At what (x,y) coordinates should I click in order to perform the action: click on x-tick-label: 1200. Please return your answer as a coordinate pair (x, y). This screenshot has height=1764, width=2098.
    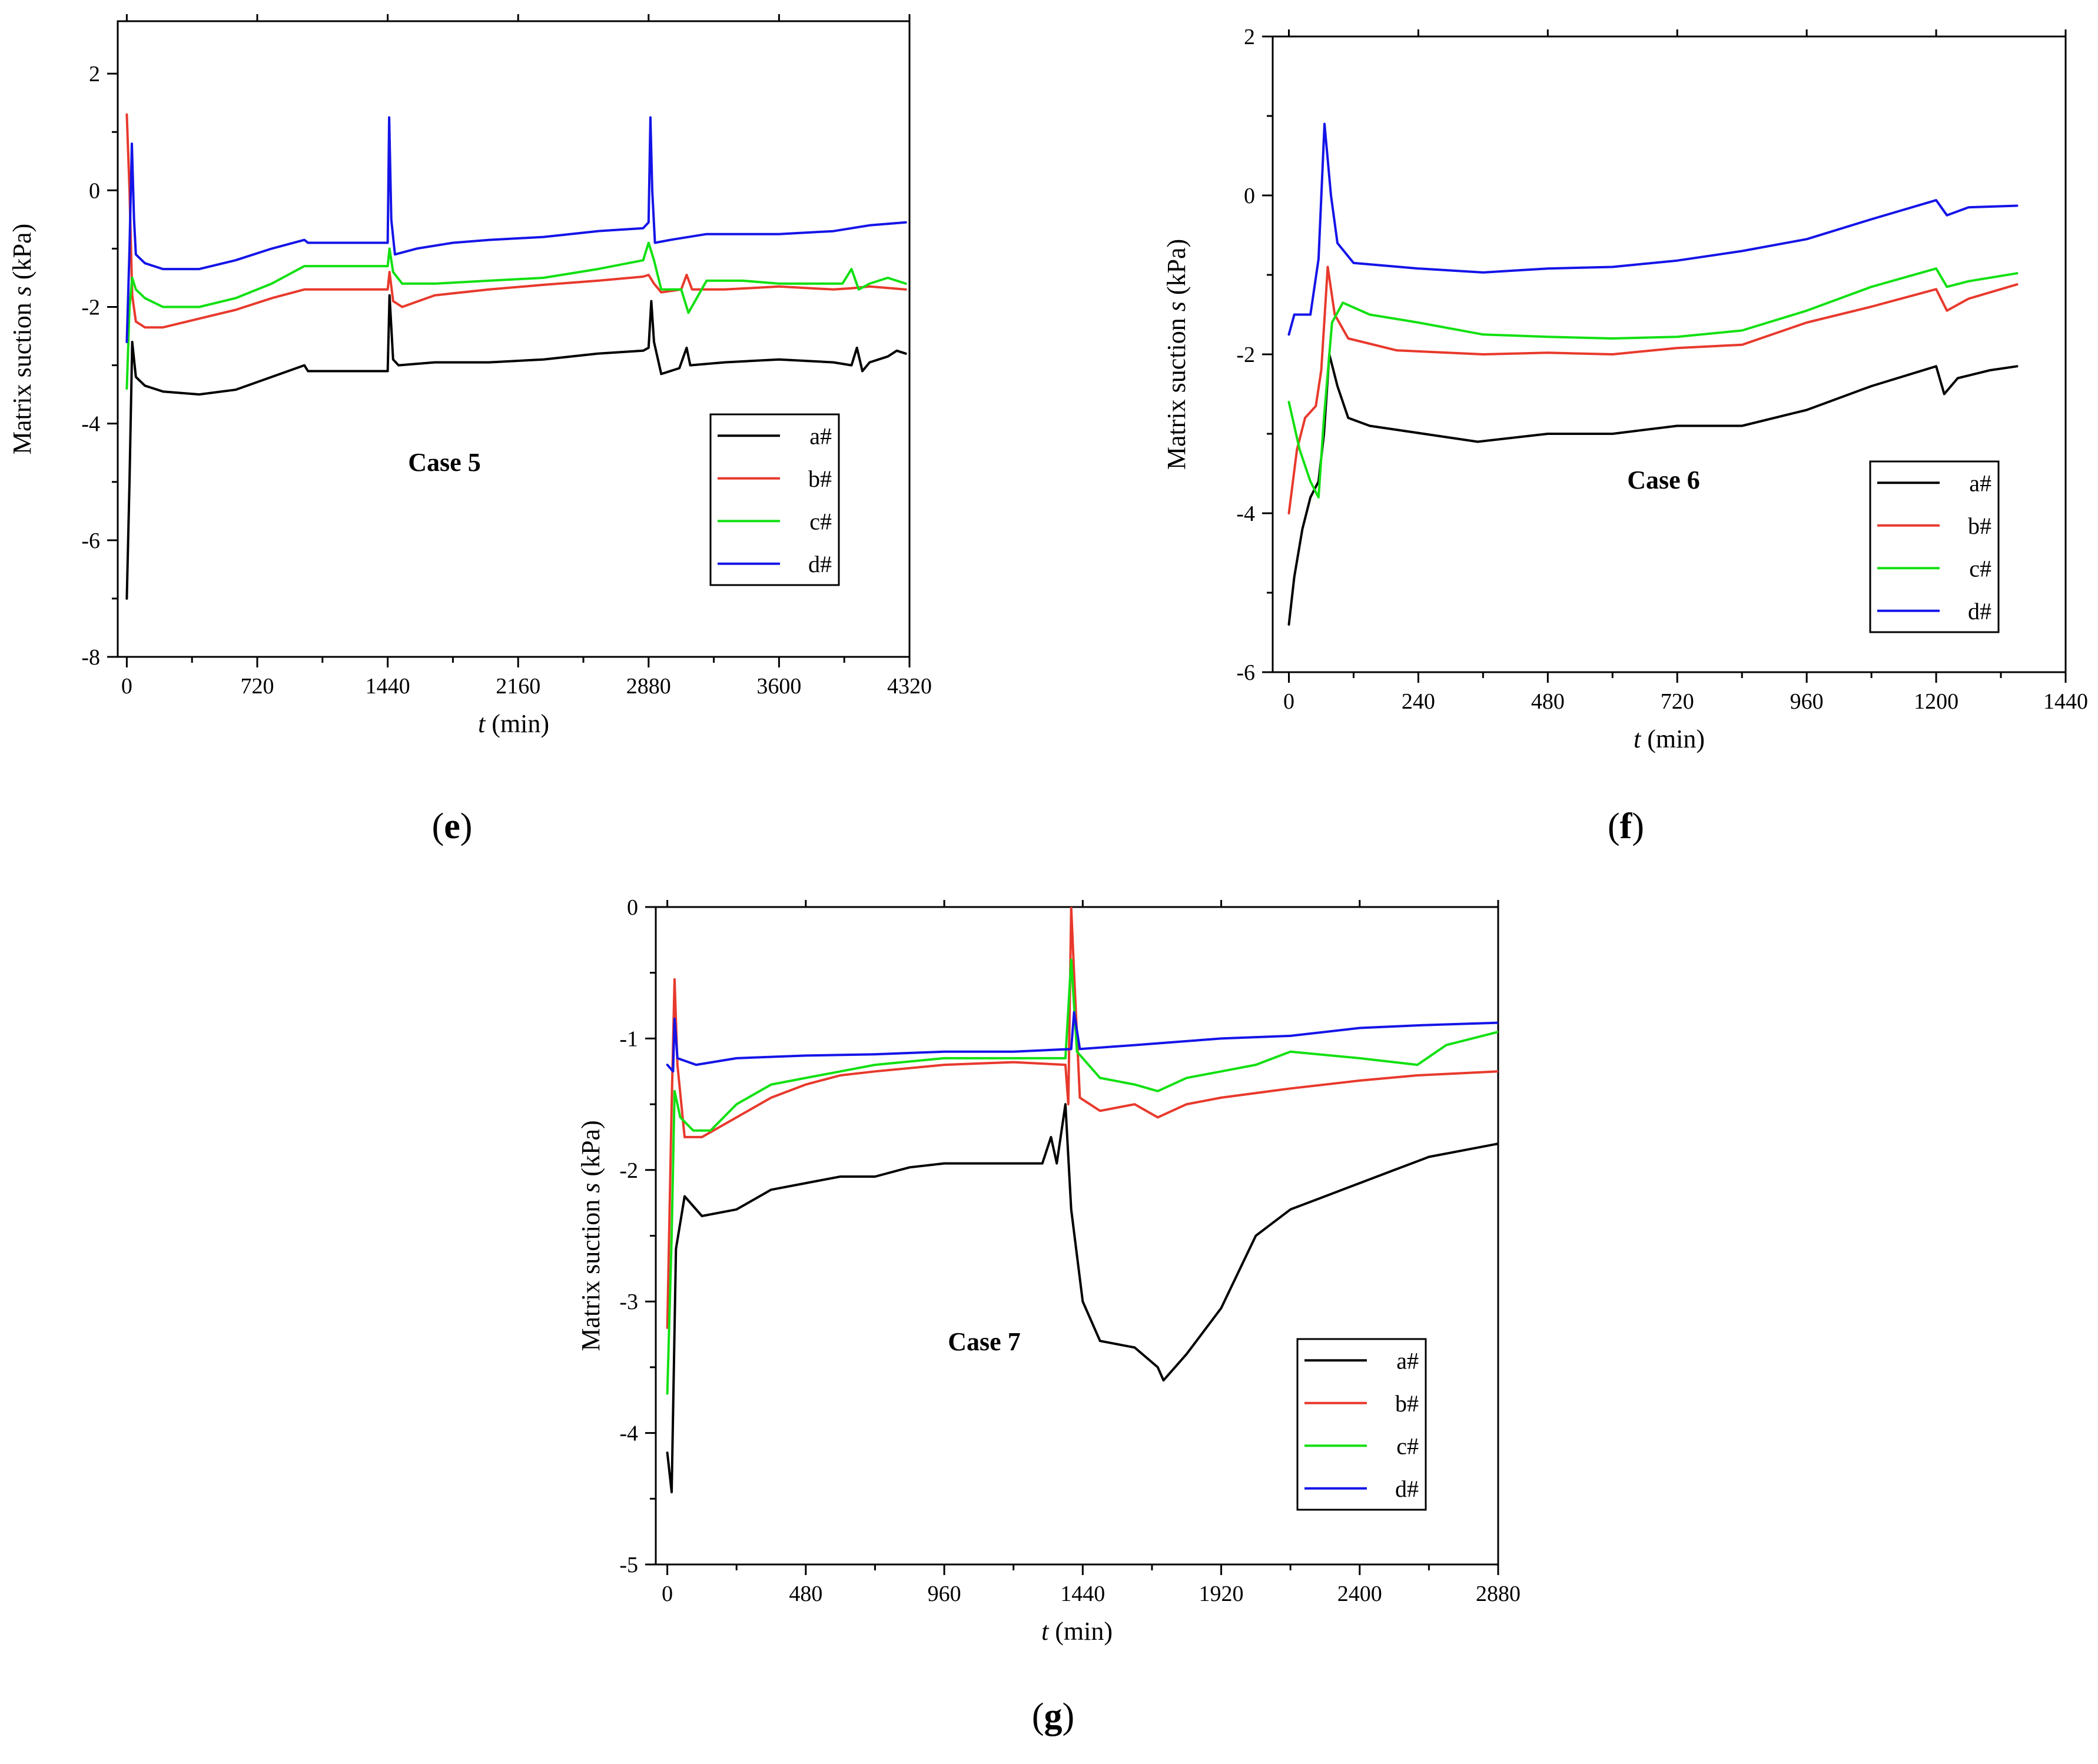
    Looking at the image, I should click on (1936, 701).